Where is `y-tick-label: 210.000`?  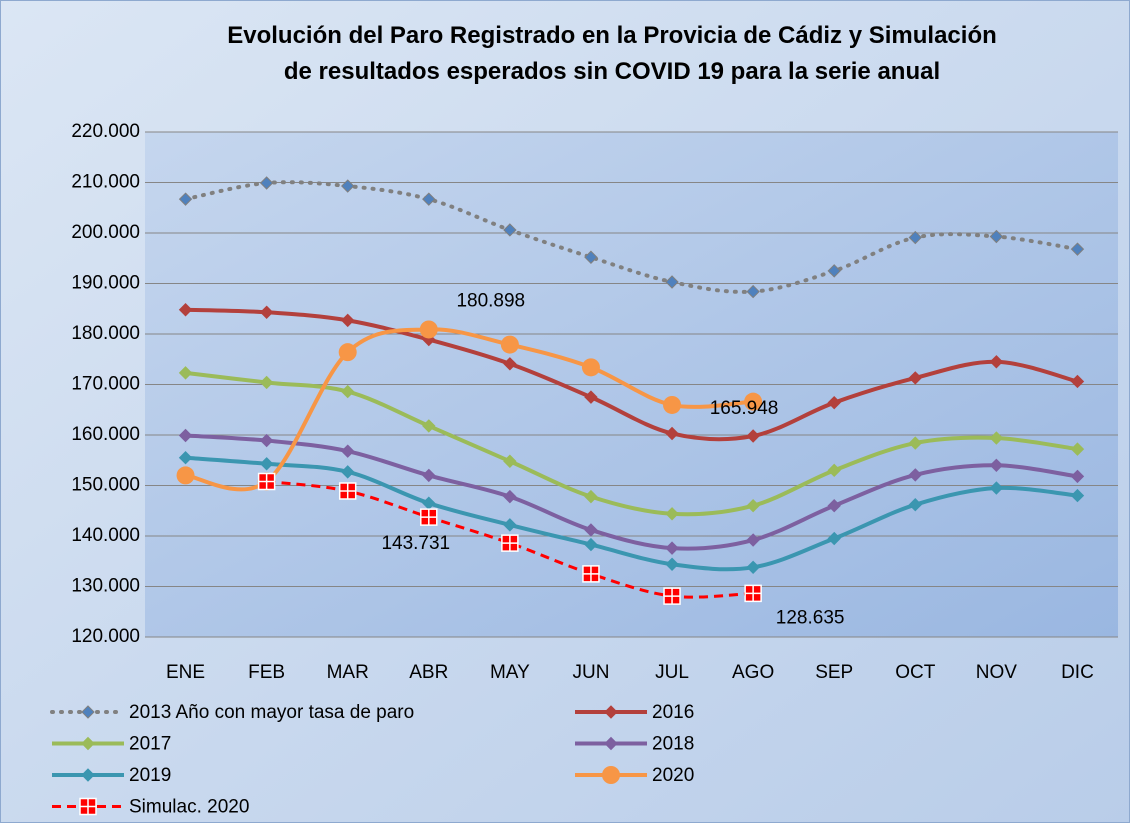 y-tick-label: 210.000 is located at coordinates (105, 182).